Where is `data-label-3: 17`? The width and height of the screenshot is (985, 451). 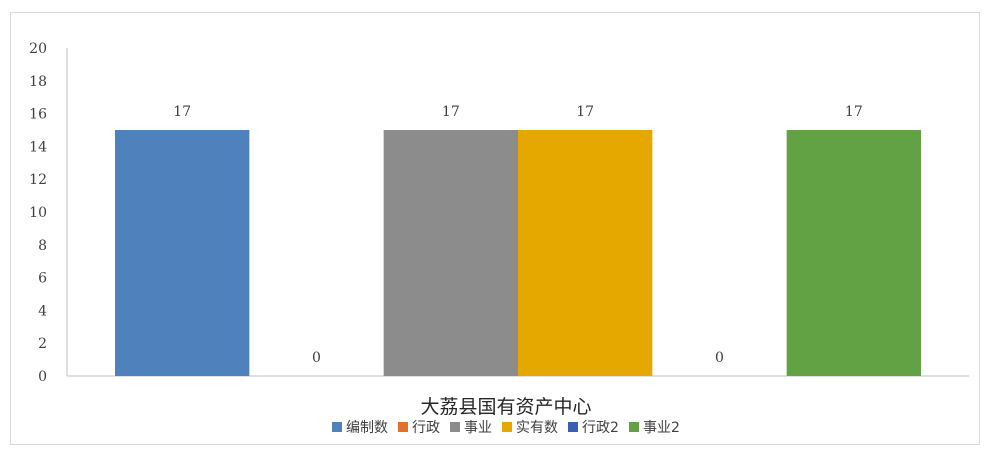
data-label-3: 17 is located at coordinates (451, 112).